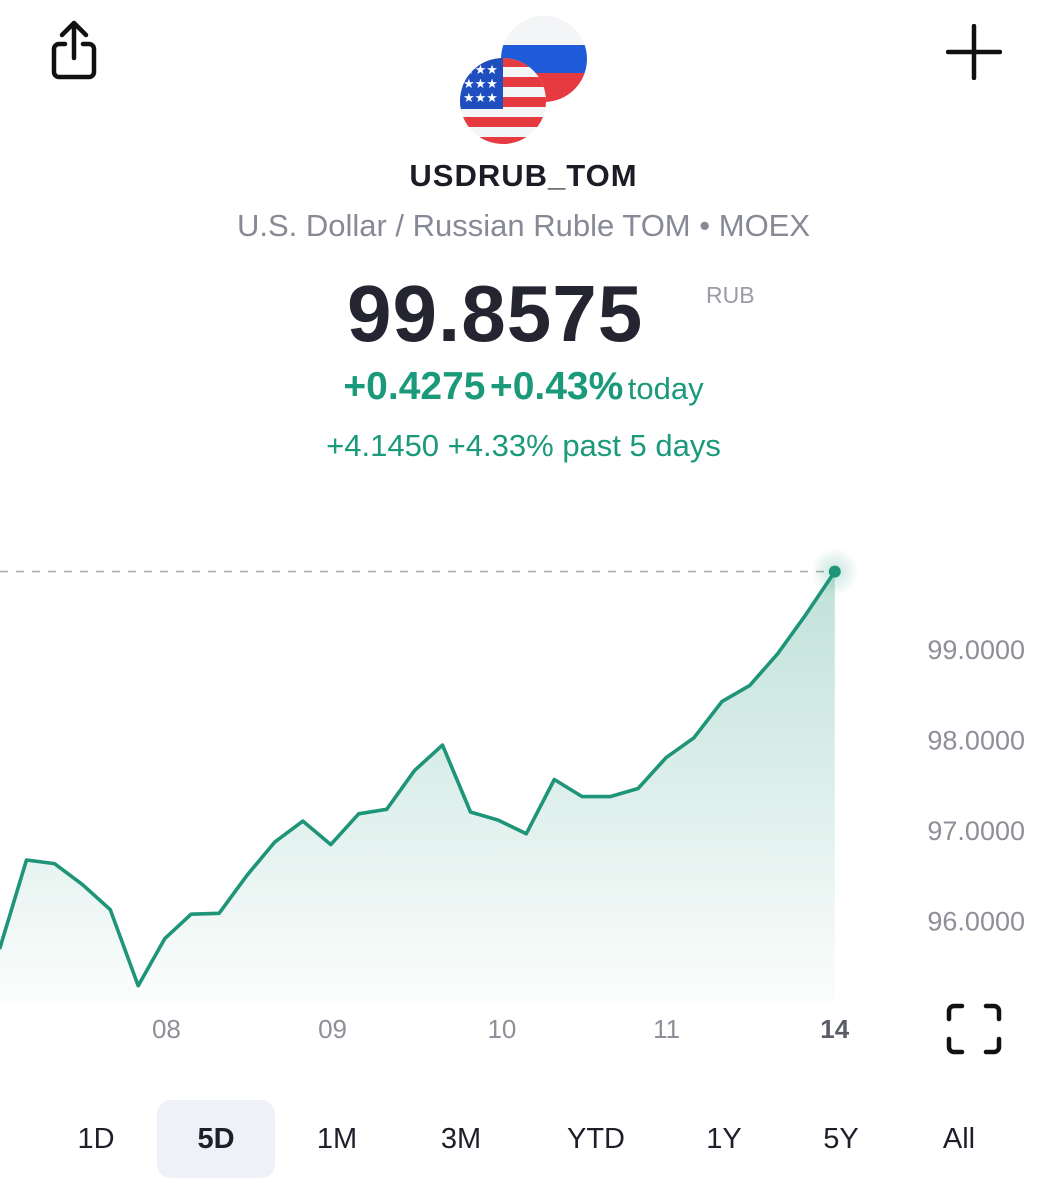  What do you see at coordinates (976, 650) in the screenshot?
I see `y-axis-tick-label: 99.0000` at bounding box center [976, 650].